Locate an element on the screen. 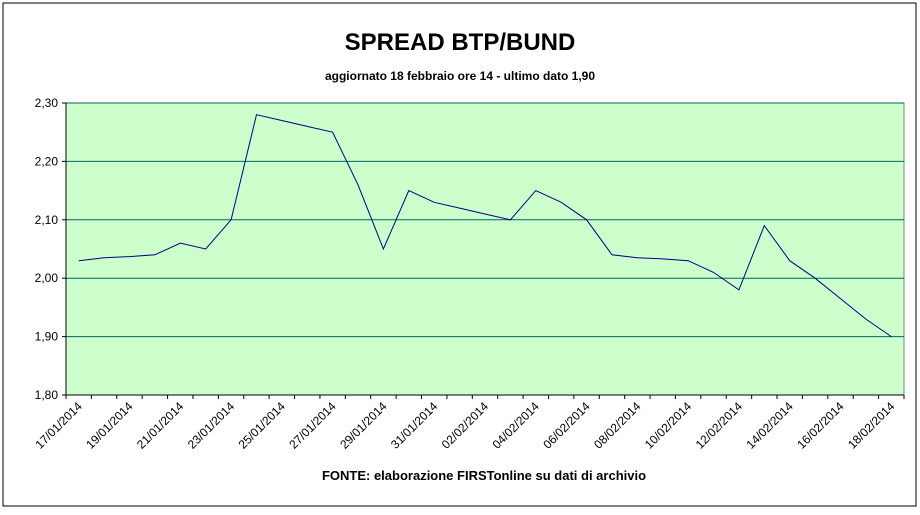 The height and width of the screenshot is (515, 920). y-tick-label: 1,80 is located at coordinates (47, 395).